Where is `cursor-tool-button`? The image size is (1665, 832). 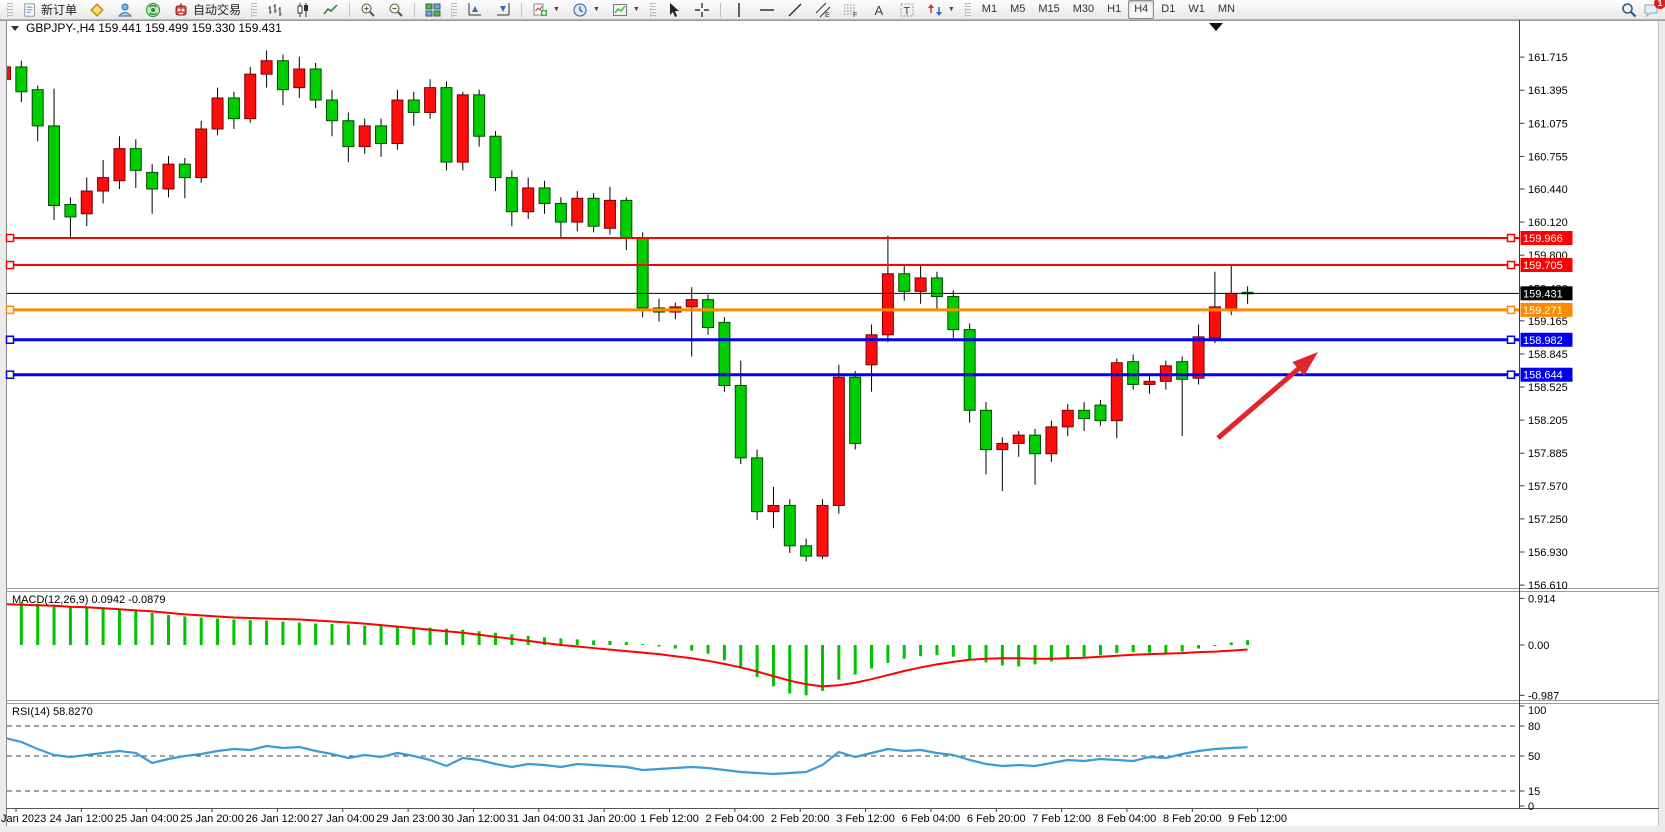
cursor-tool-button is located at coordinates (674, 10).